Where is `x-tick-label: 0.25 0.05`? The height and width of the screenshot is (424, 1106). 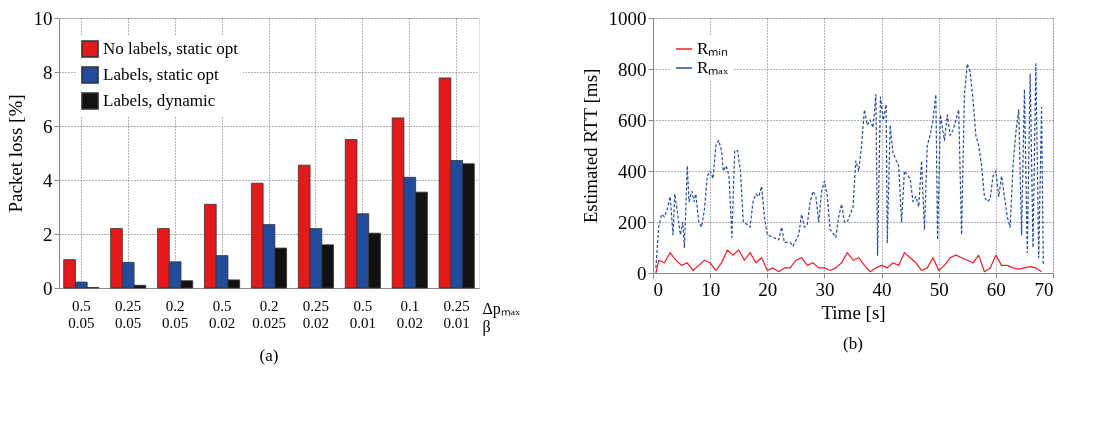
x-tick-label: 0.25 0.05 is located at coordinates (128, 314).